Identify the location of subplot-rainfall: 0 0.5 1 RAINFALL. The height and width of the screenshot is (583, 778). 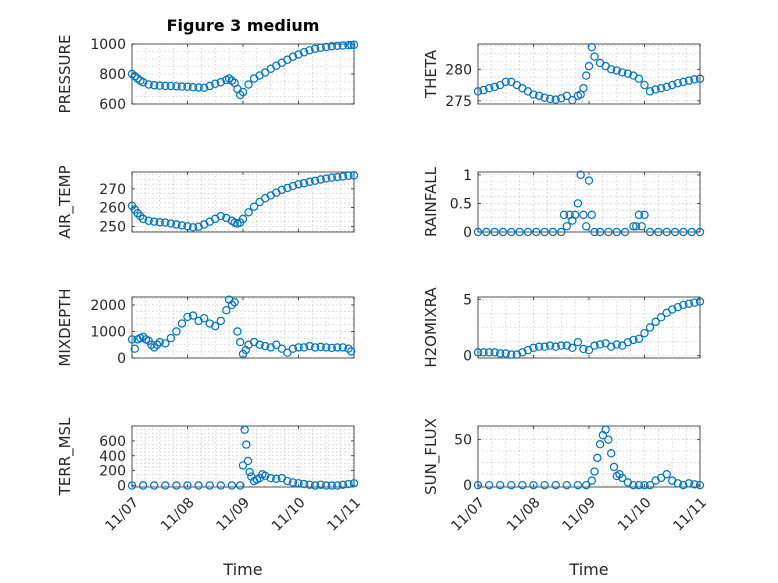
(563, 203).